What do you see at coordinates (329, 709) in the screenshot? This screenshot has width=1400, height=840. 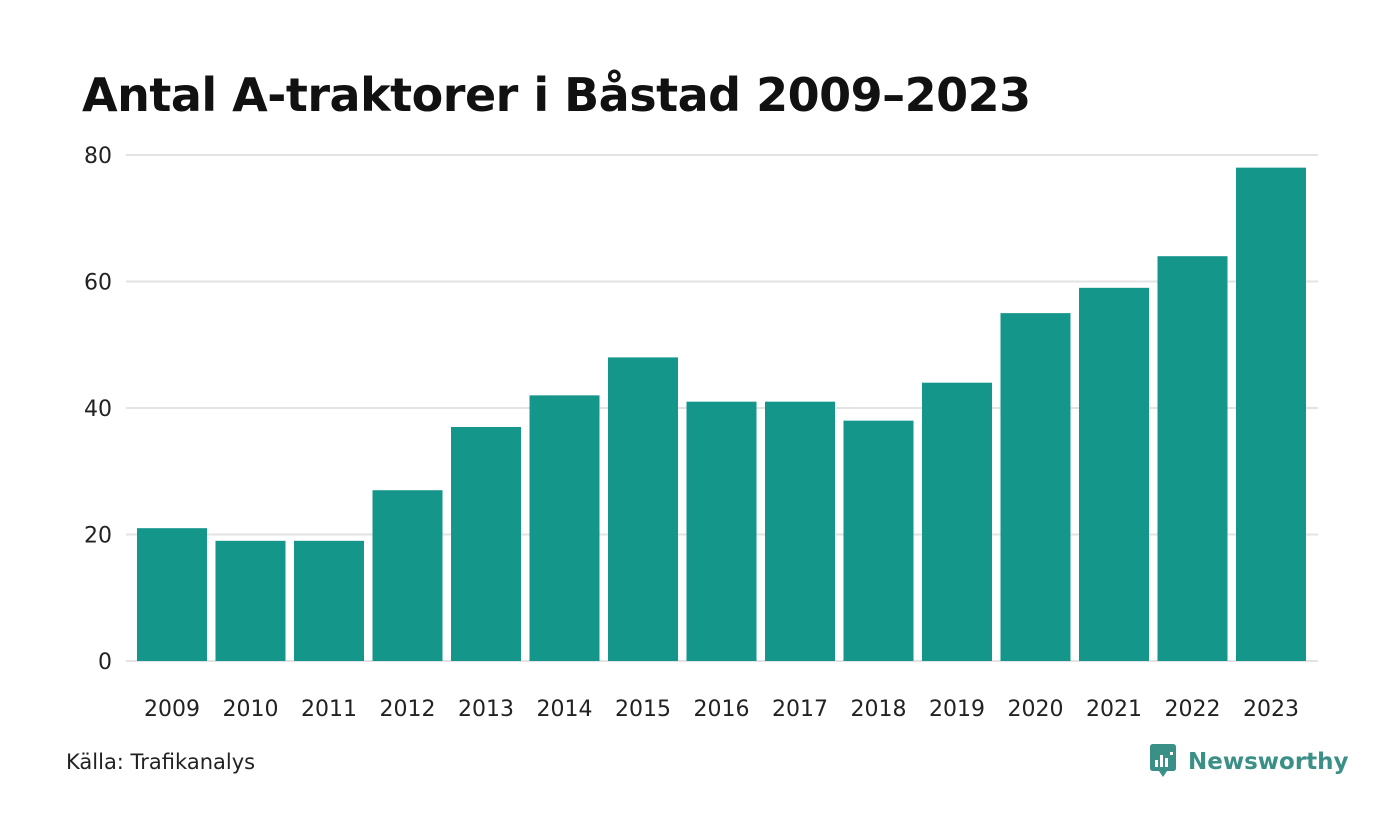 I see `x-tick-label: 2011` at bounding box center [329, 709].